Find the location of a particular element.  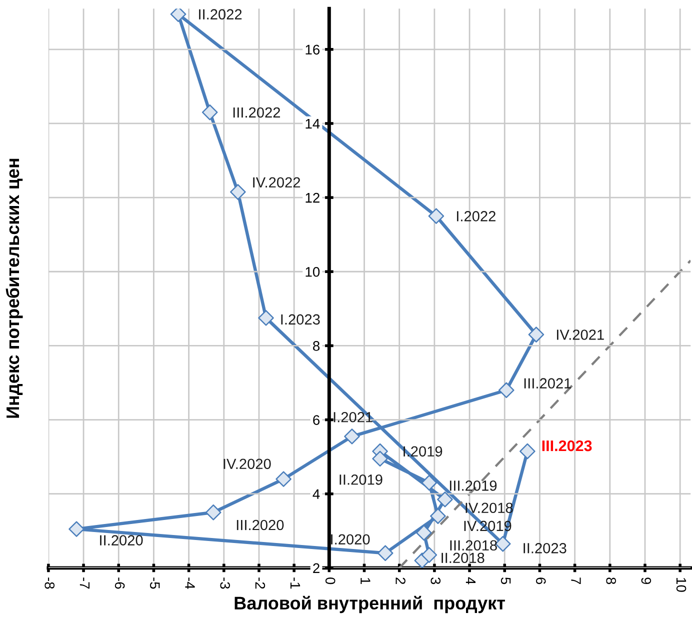

annotation: II.2019 is located at coordinates (361, 479).